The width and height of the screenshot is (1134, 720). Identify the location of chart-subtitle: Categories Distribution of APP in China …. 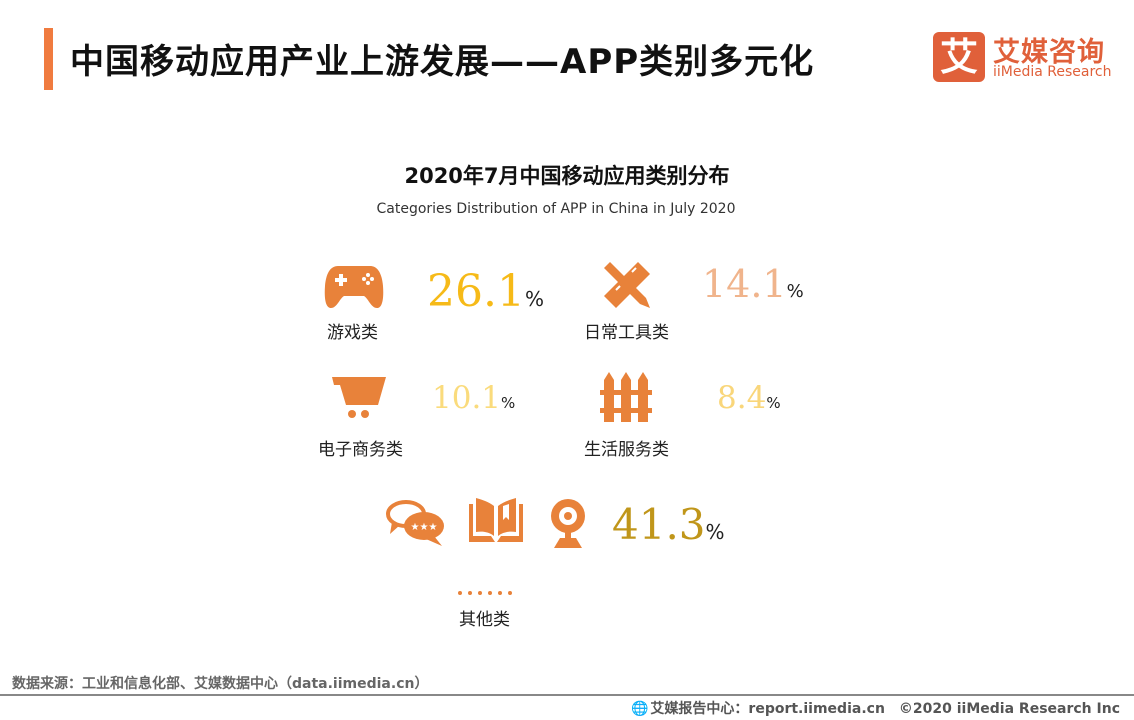
(556, 209).